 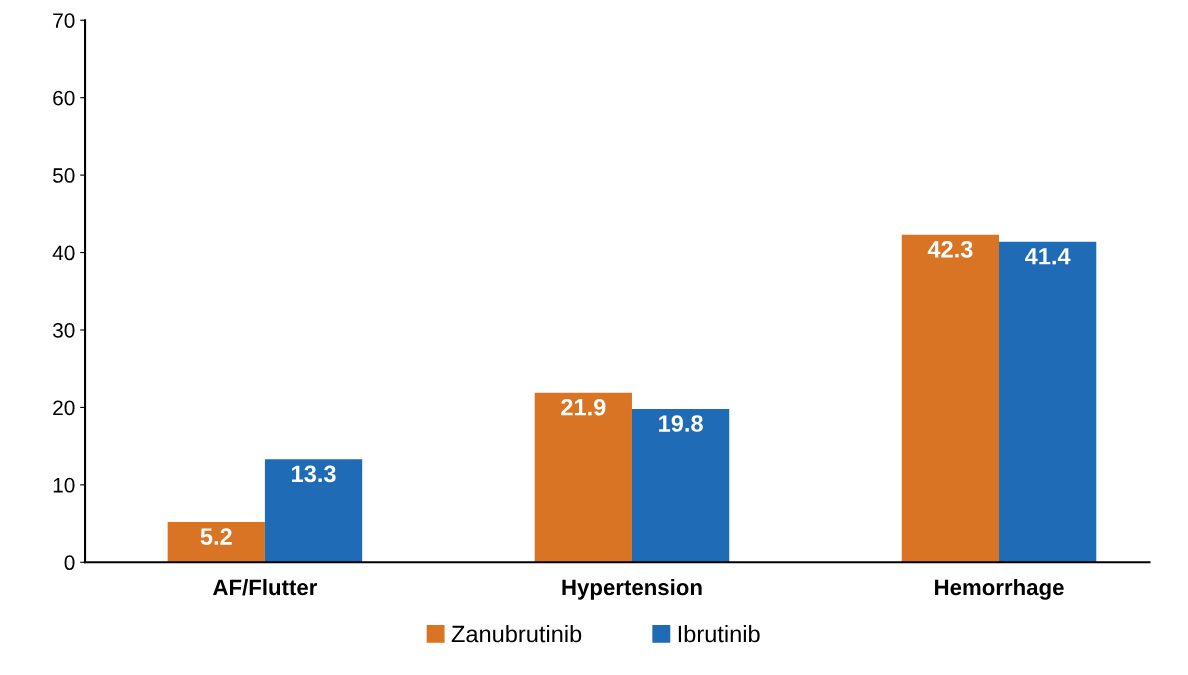 I want to click on legend-label: Ibrutinib, so click(x=719, y=633).